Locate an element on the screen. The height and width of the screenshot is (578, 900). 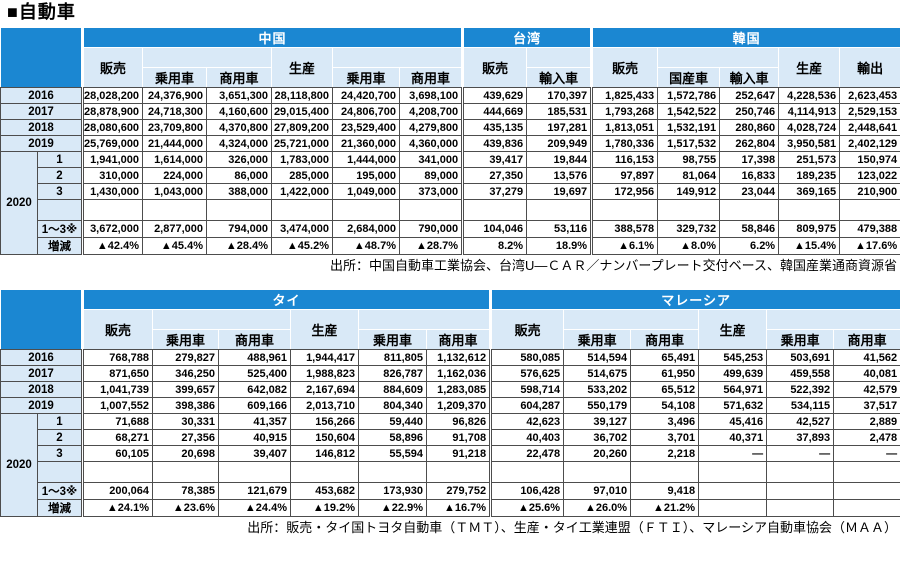
header-group-taiwan: 台湾 is located at coordinates (527, 38).